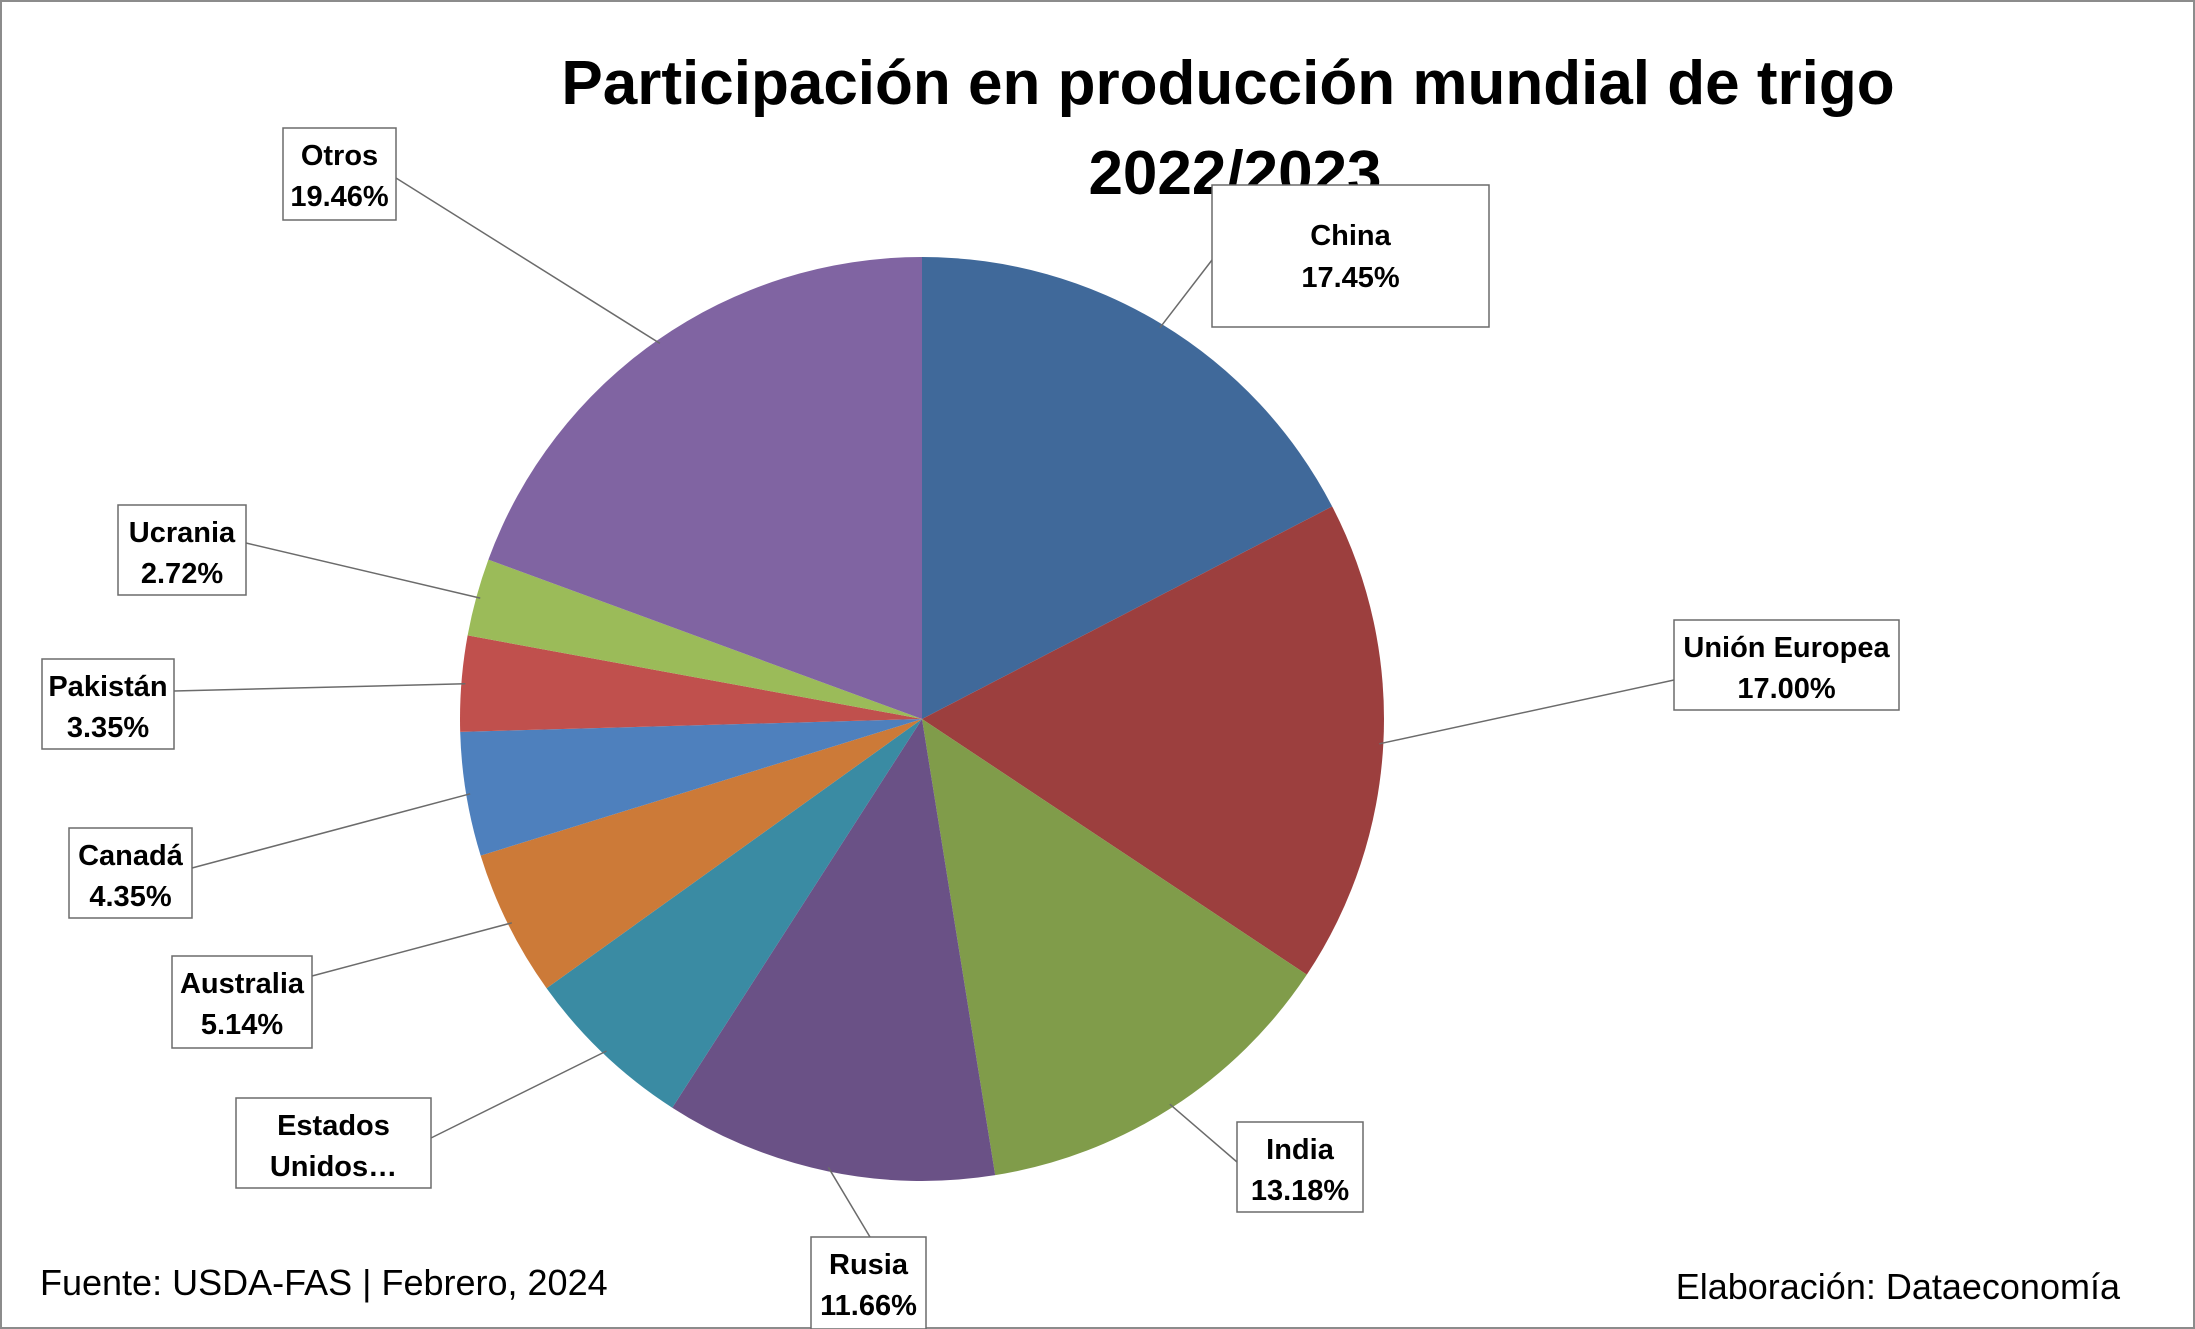  Describe the element at coordinates (1786, 689) in the screenshot. I see `slice-value-label: 17.00%` at that location.